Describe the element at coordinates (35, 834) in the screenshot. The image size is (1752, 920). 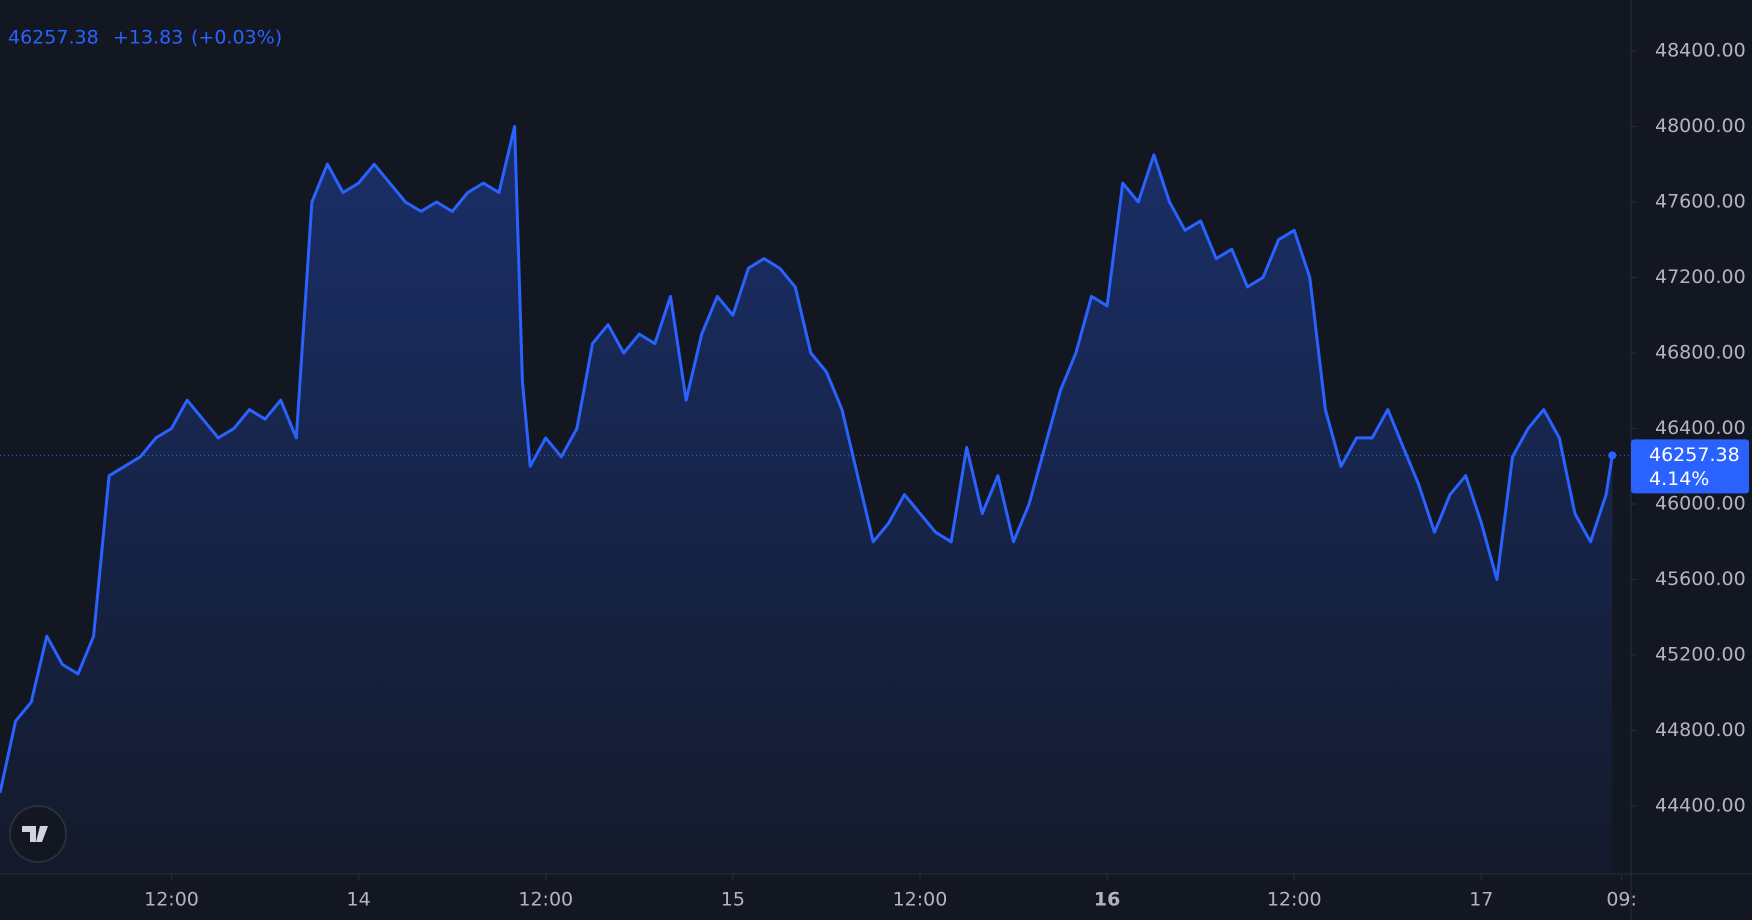
I see `logo-mark` at that location.